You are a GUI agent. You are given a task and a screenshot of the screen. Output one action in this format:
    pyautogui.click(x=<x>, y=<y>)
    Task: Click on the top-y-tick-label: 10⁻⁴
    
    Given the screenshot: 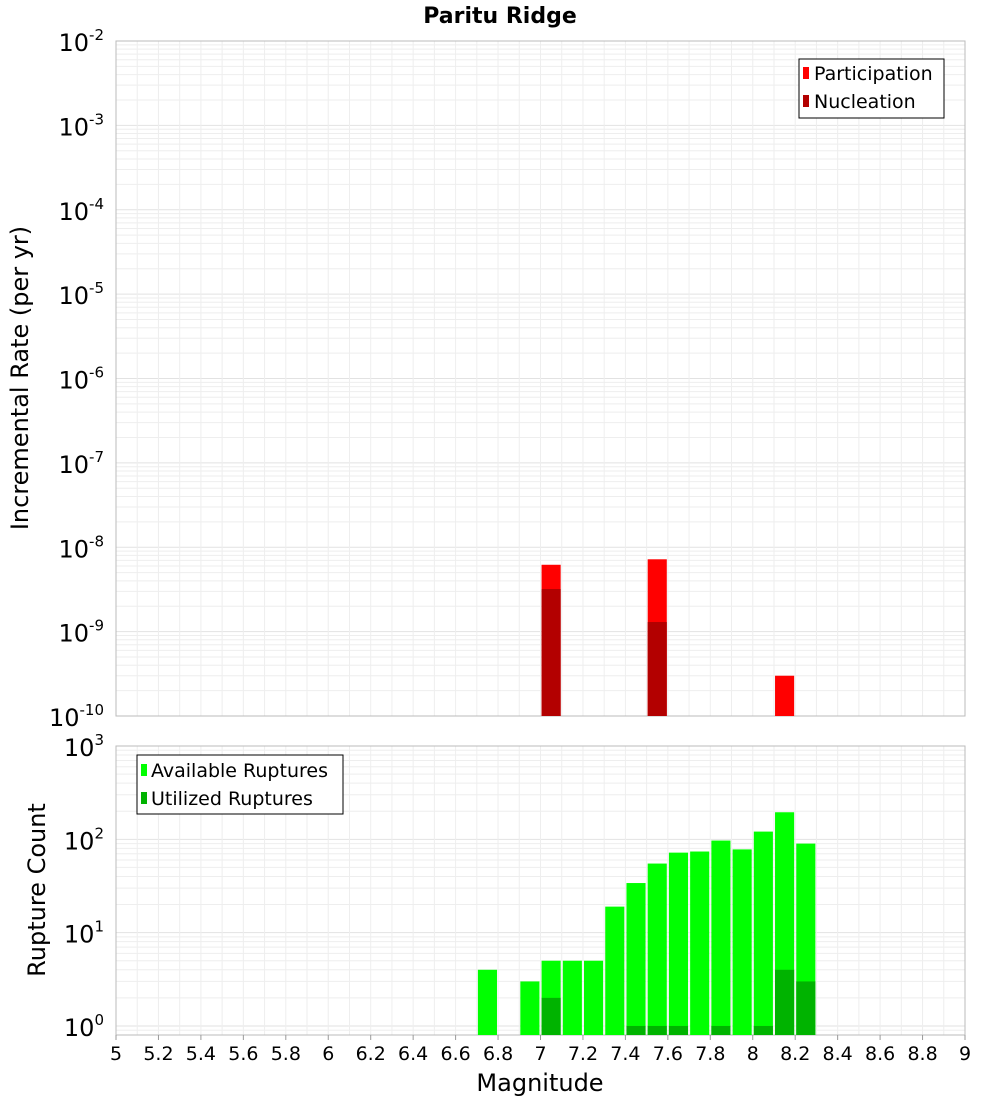 What is the action you would take?
    pyautogui.click(x=81, y=210)
    